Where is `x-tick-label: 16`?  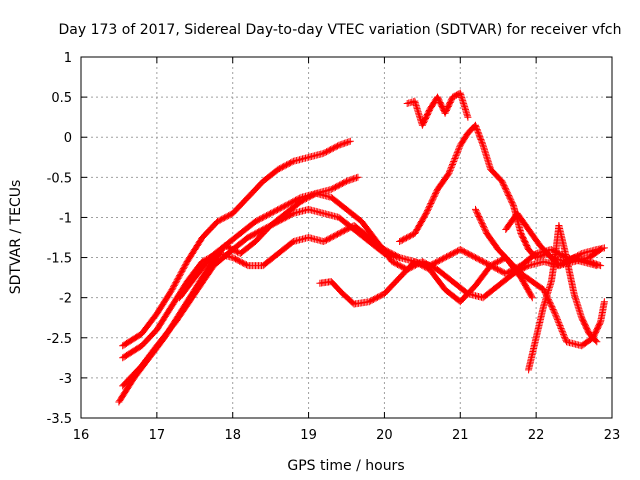 x-tick-label: 16 is located at coordinates (81, 435).